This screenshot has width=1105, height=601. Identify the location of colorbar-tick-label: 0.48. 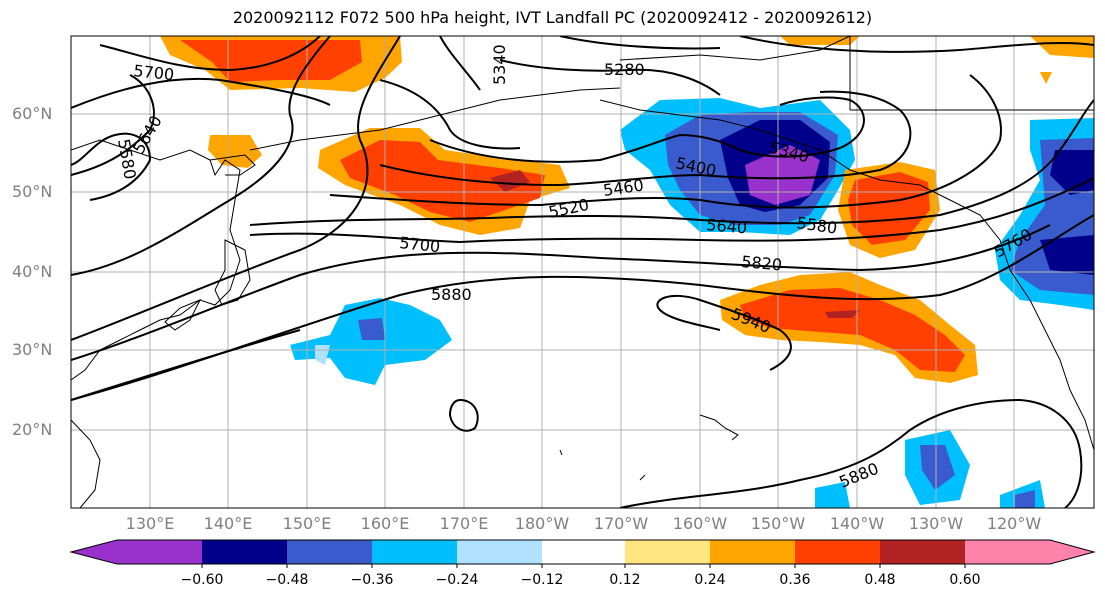
(880, 580).